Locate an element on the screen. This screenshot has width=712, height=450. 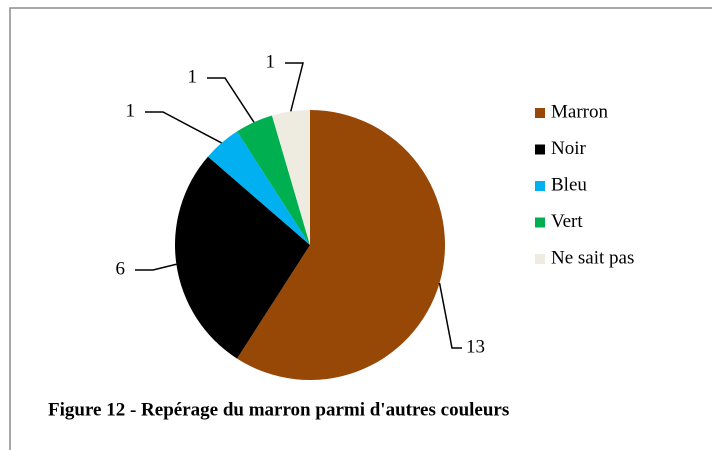
data-label: 13 is located at coordinates (475, 346).